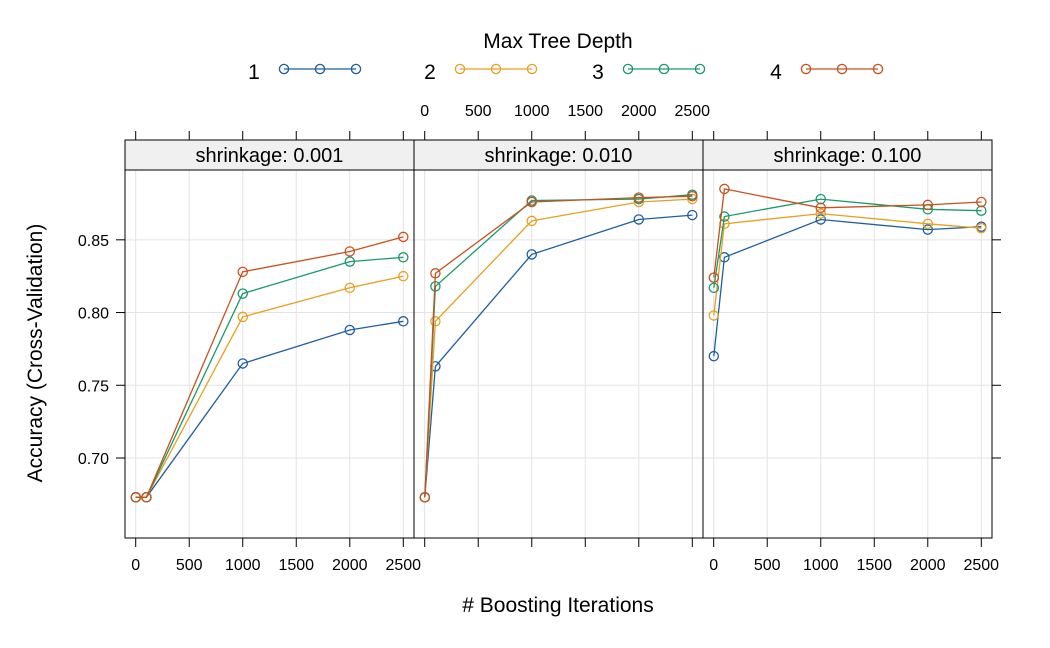  What do you see at coordinates (557, 41) in the screenshot?
I see `legend-title: Max Tree Depth` at bounding box center [557, 41].